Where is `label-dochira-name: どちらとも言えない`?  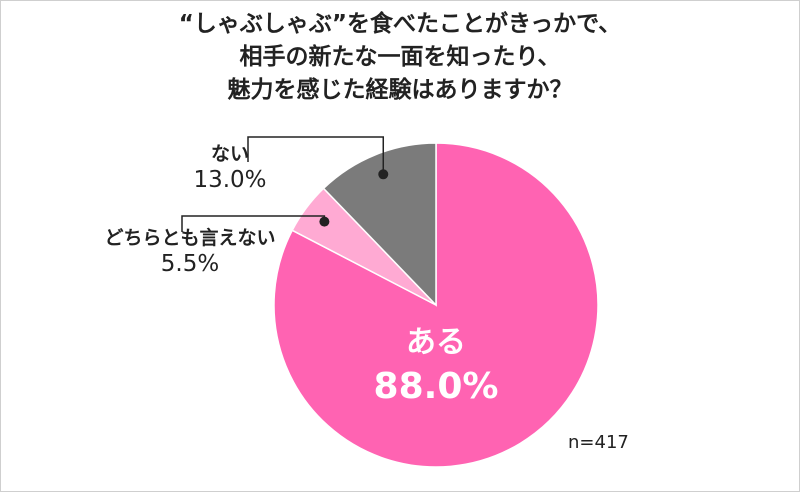 label-dochira-name: どちらとも言えない is located at coordinates (190, 238).